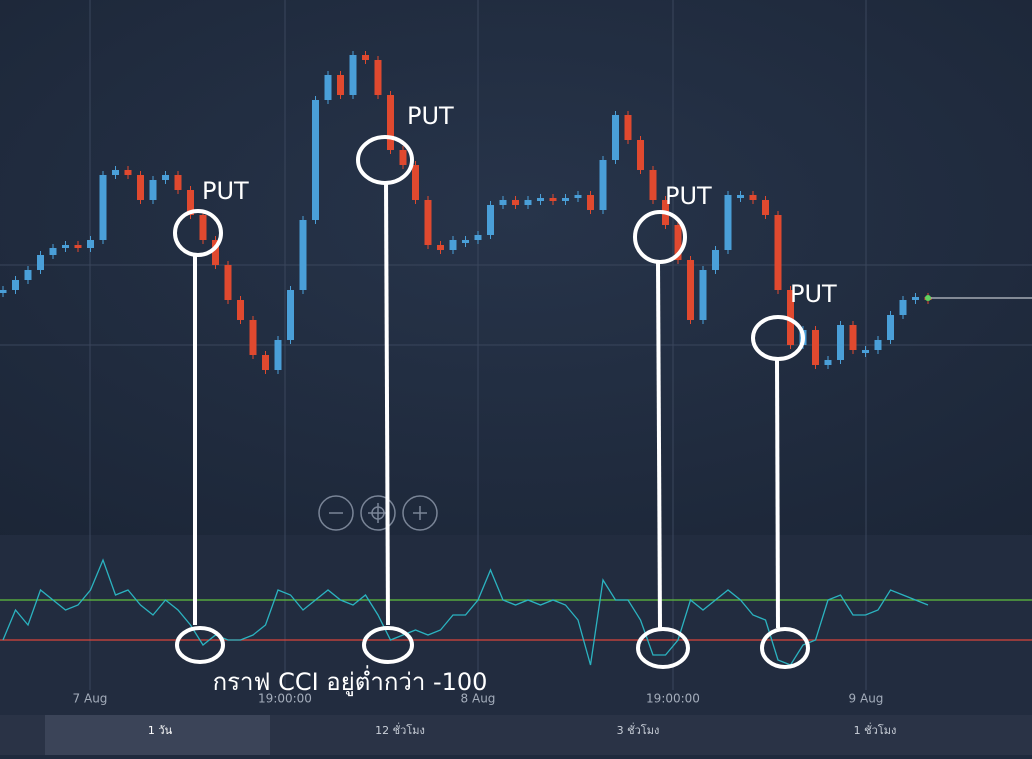 The width and height of the screenshot is (1032, 759). Describe the element at coordinates (420, 513) in the screenshot. I see `zoom-in` at that location.